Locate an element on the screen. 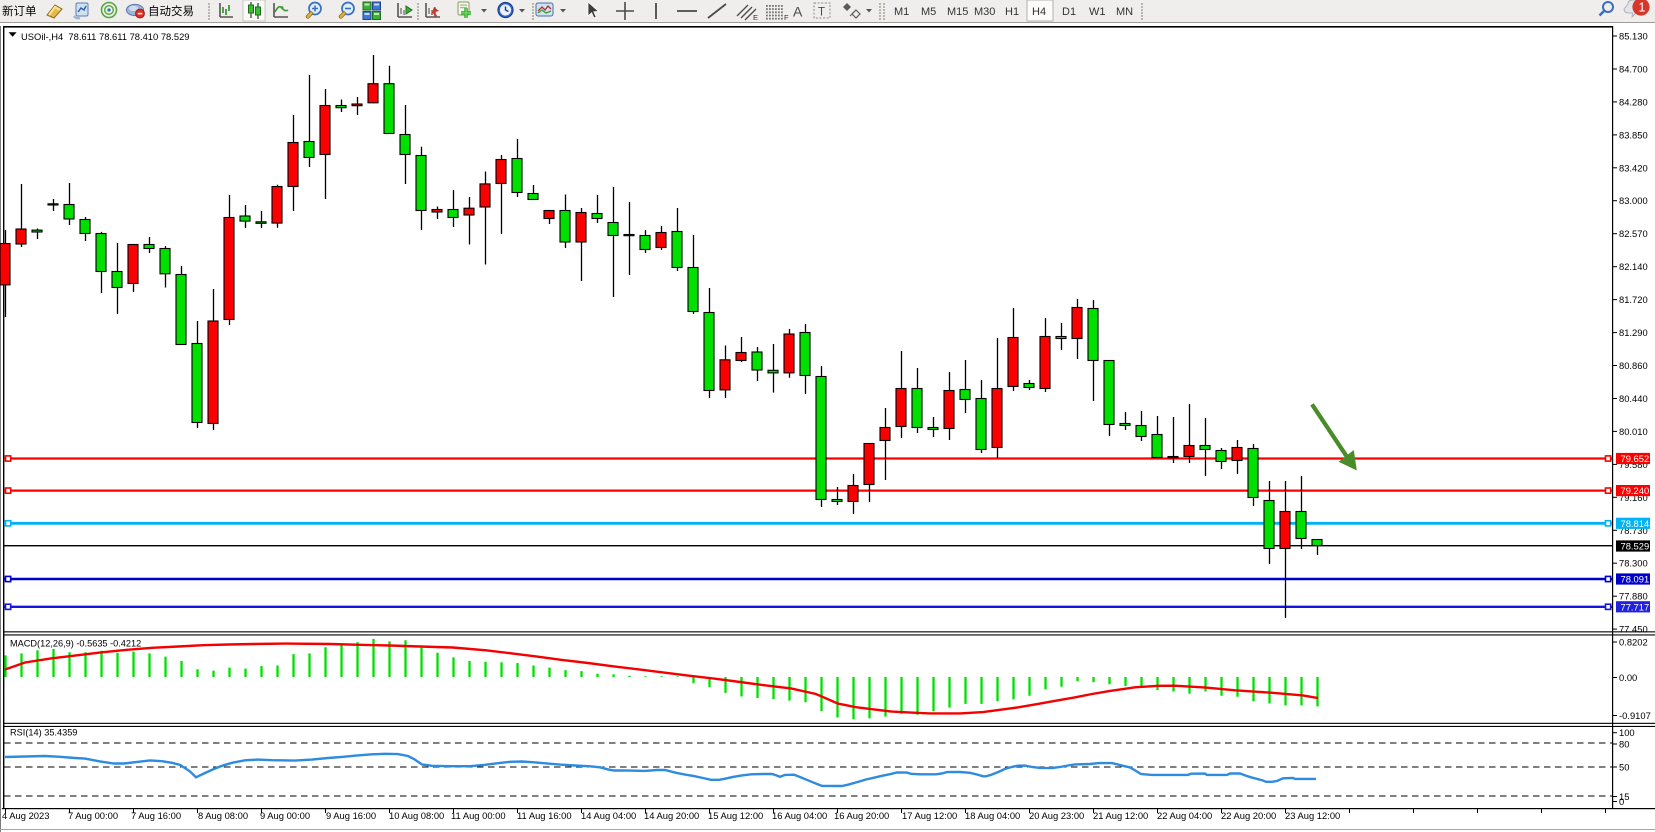 The image size is (1655, 832). svg-text: 82.140 is located at coordinates (1633, 266).